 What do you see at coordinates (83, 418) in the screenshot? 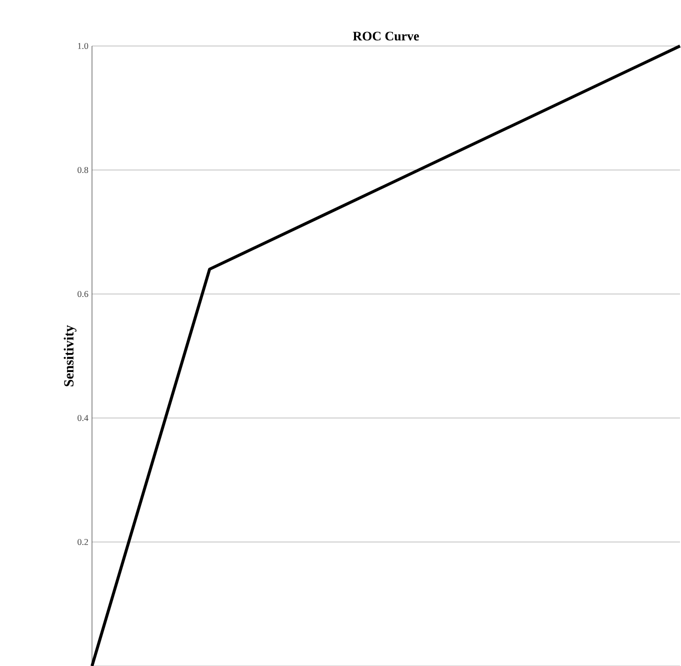
I see `y-tick-label: 0.4` at bounding box center [83, 418].